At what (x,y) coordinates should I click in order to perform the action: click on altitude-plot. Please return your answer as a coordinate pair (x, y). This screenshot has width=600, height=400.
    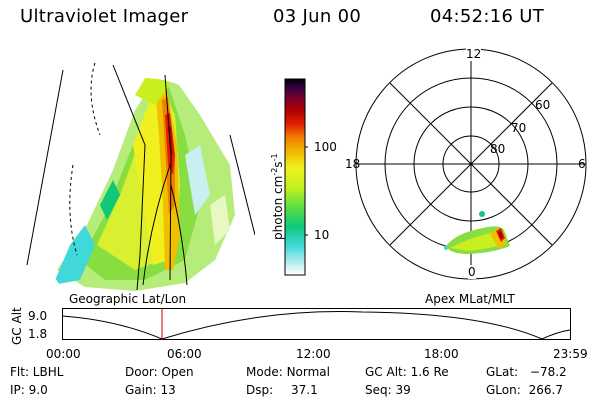
    Looking at the image, I should click on (316, 324).